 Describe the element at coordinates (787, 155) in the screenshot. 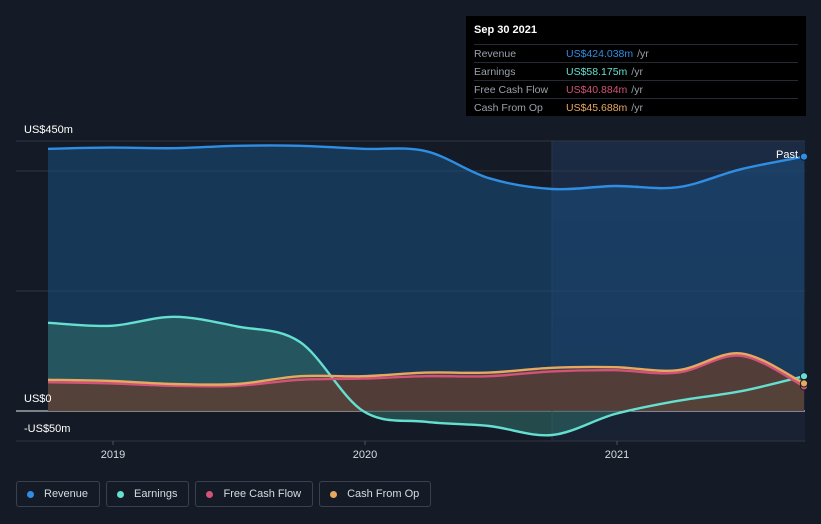

I see `past-label: Past` at that location.